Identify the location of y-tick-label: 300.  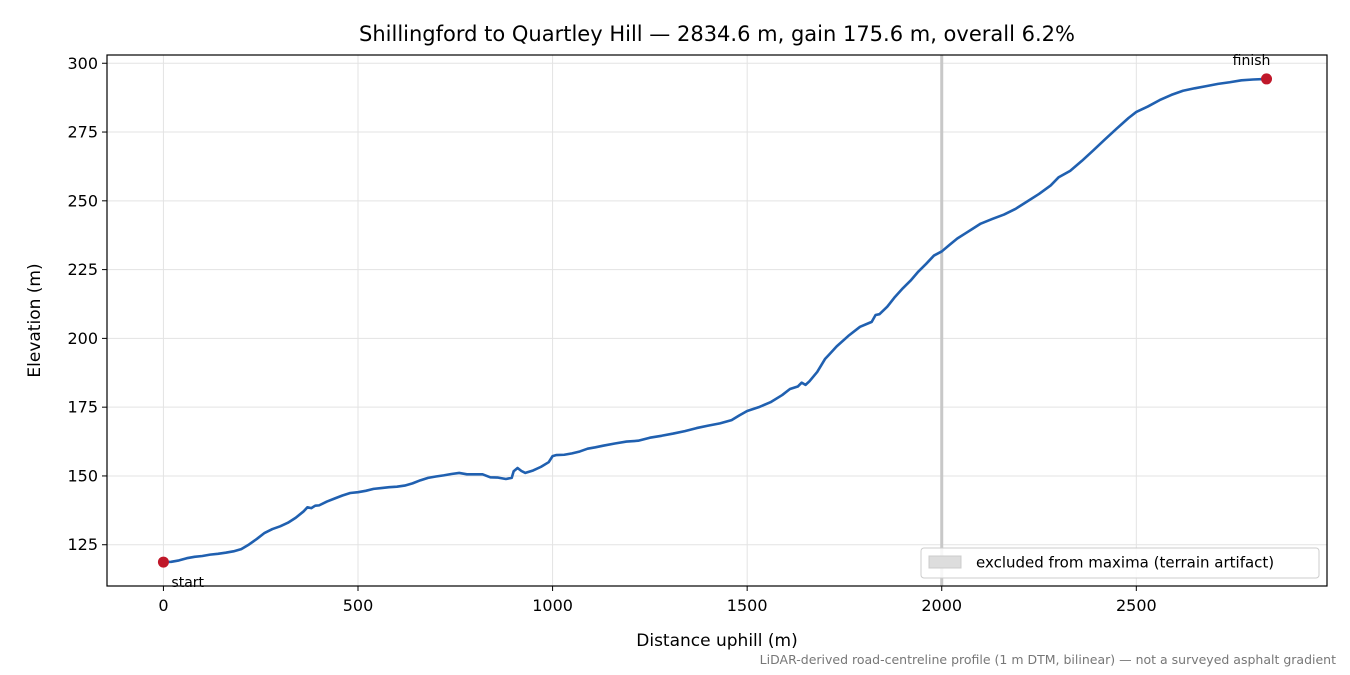
(82, 63).